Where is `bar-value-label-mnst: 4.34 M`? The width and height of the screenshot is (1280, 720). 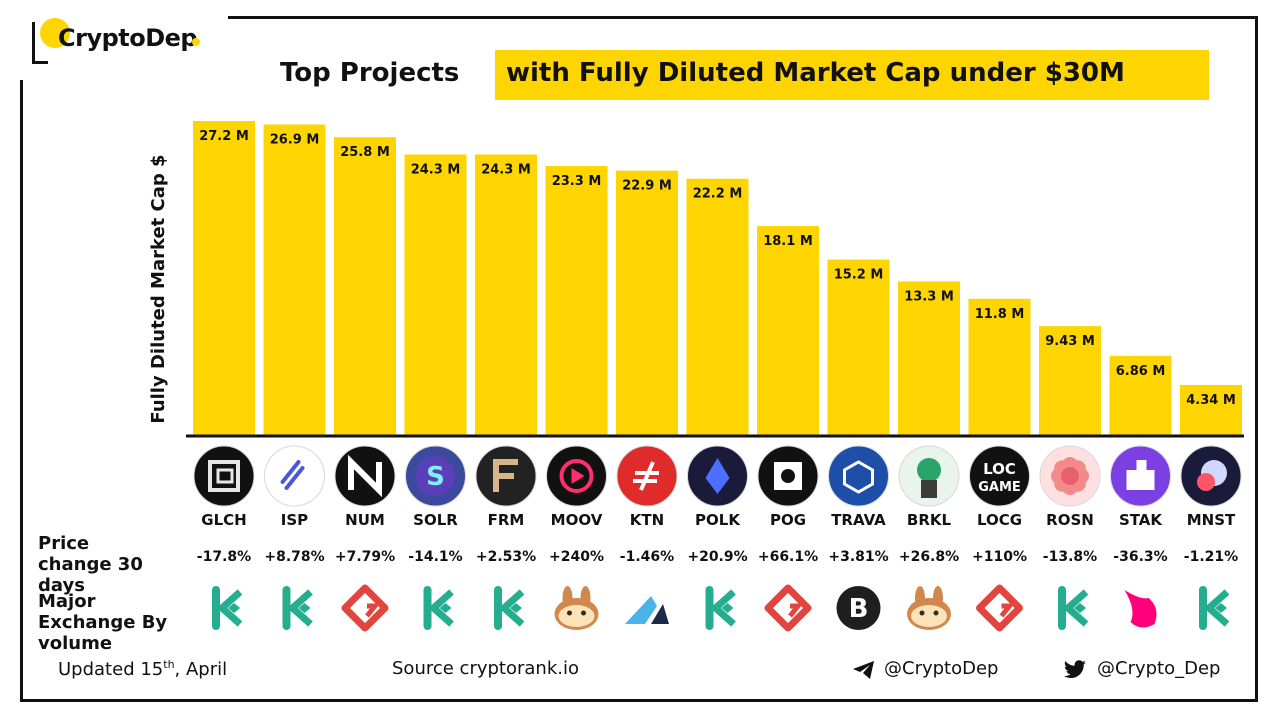
bar-value-label-mnst: 4.34 M is located at coordinates (1211, 400).